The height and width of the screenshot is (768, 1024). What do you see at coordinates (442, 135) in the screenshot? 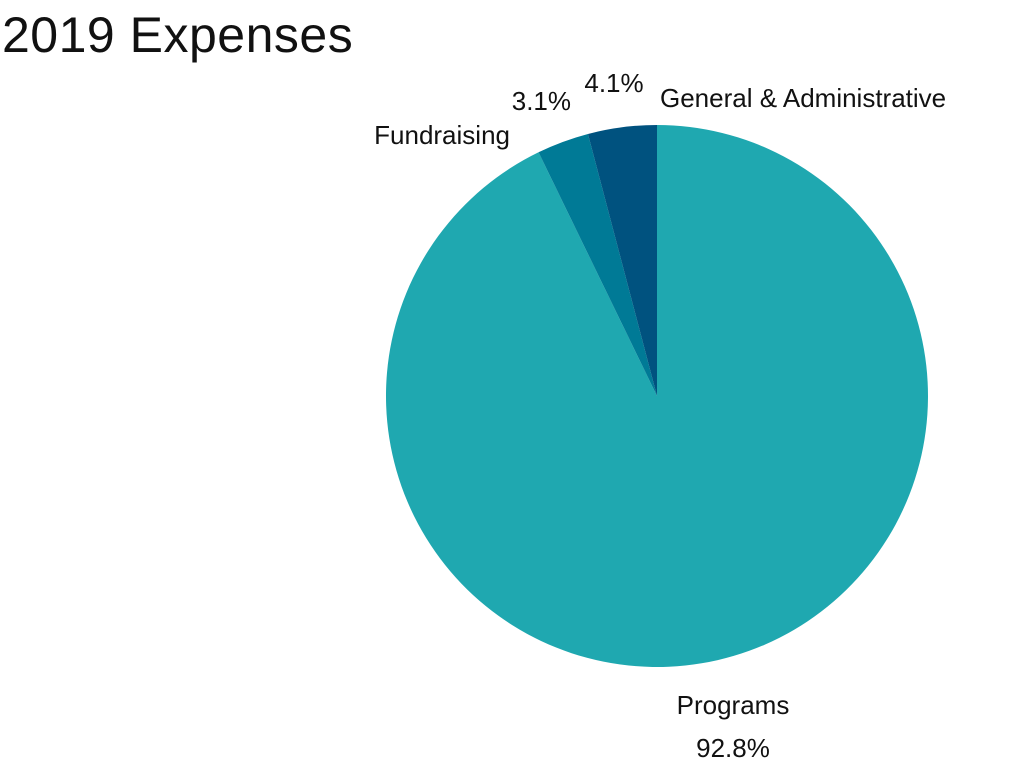
I see `slice-label-fundraising: Fundraising` at bounding box center [442, 135].